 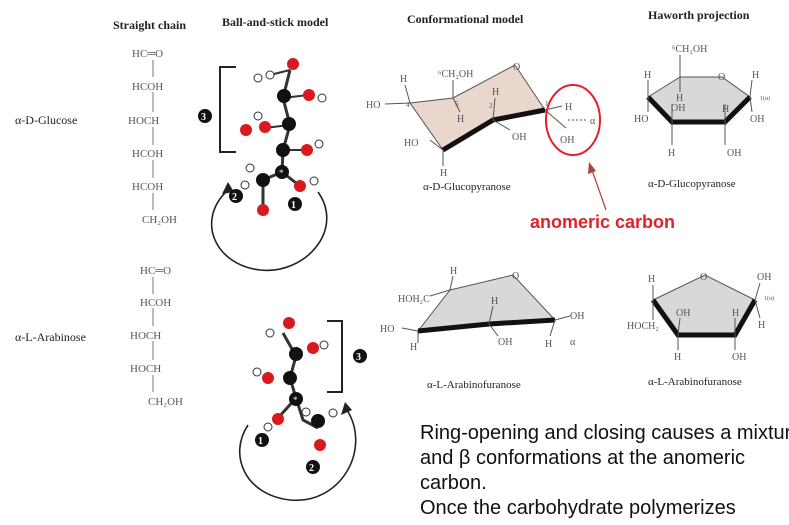 I want to click on anomeric-carbon-highlight, so click(x=573, y=120).